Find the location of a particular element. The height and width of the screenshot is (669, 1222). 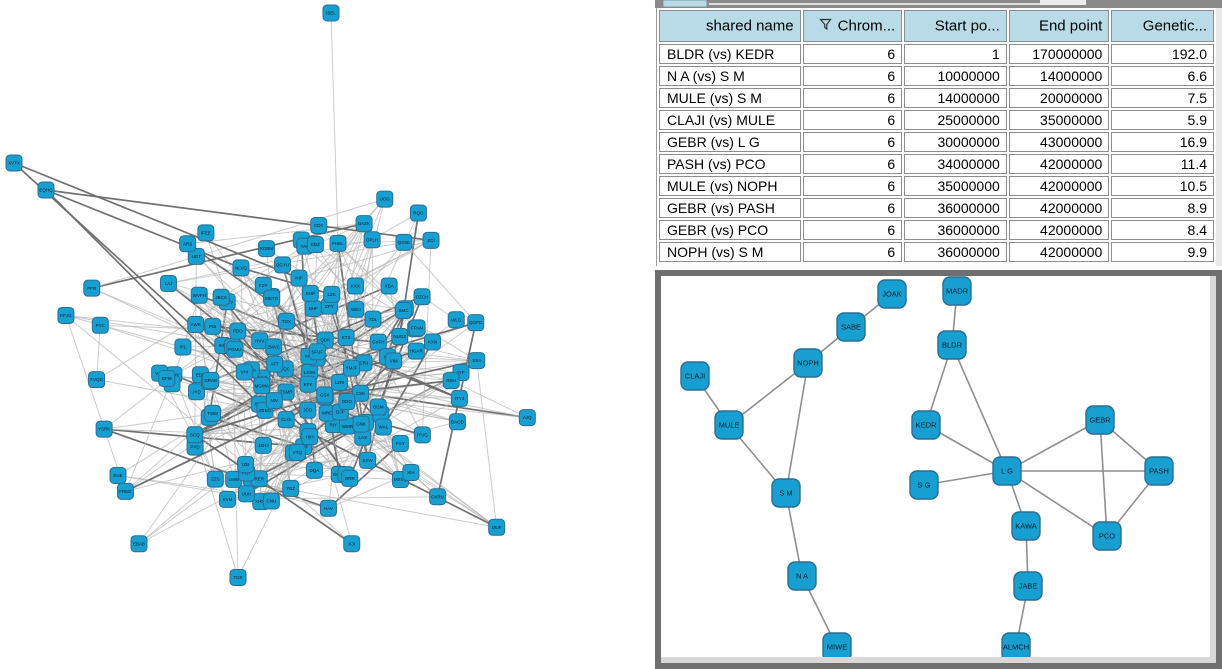

cell-value: 1 is located at coordinates (955, 54).